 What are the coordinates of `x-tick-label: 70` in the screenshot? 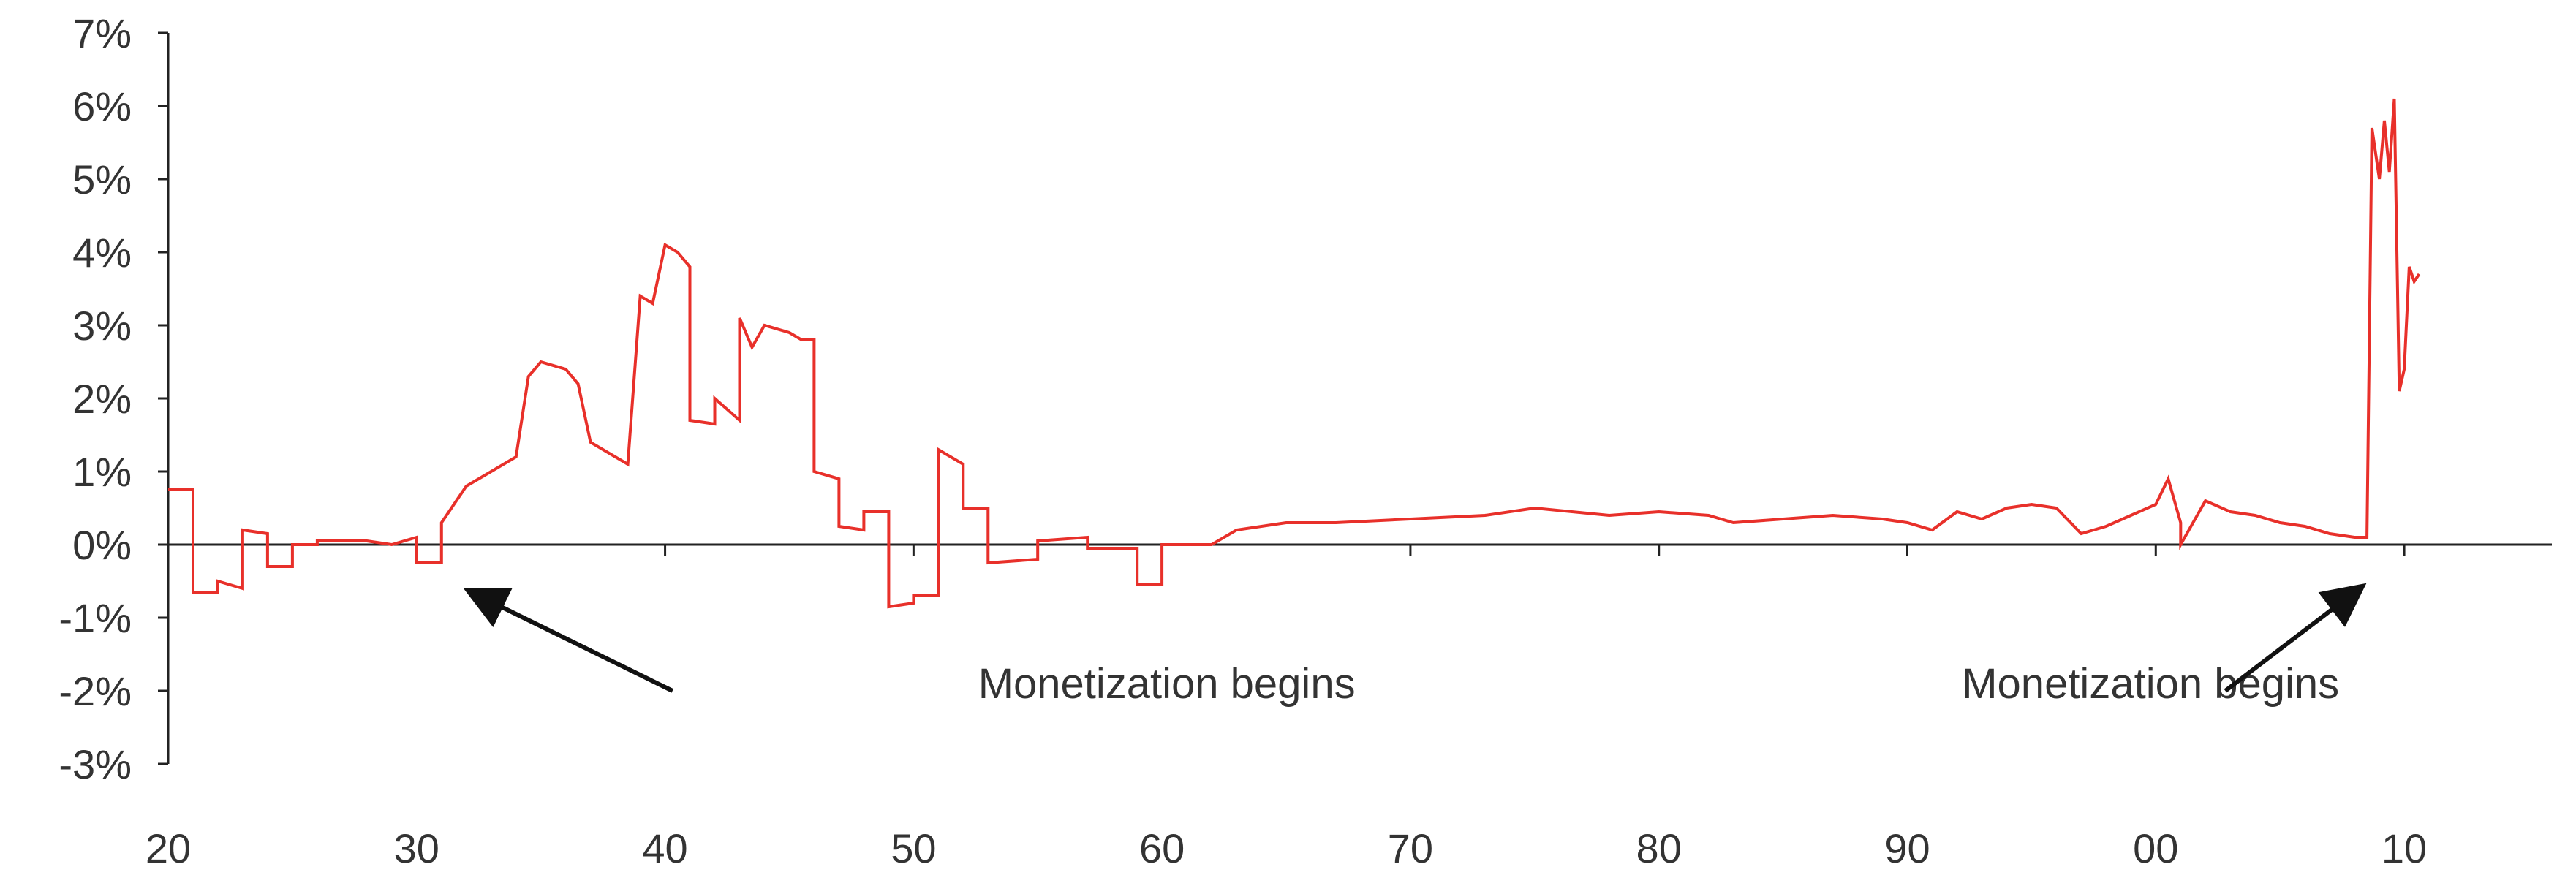 It's located at (1410, 848).